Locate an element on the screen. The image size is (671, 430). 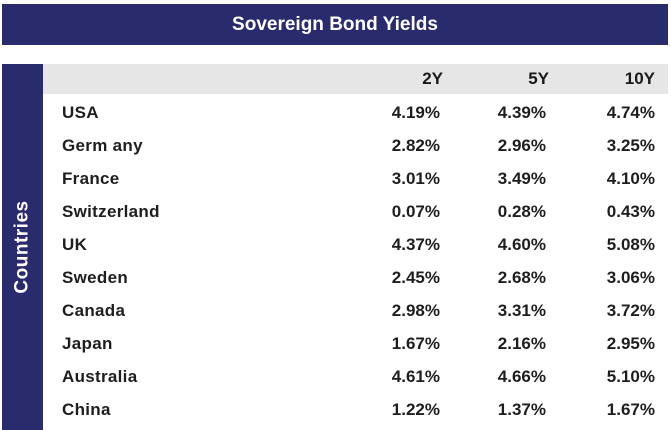
table-row: USA 4.19% 4.39% 4.74% is located at coordinates (355, 112).